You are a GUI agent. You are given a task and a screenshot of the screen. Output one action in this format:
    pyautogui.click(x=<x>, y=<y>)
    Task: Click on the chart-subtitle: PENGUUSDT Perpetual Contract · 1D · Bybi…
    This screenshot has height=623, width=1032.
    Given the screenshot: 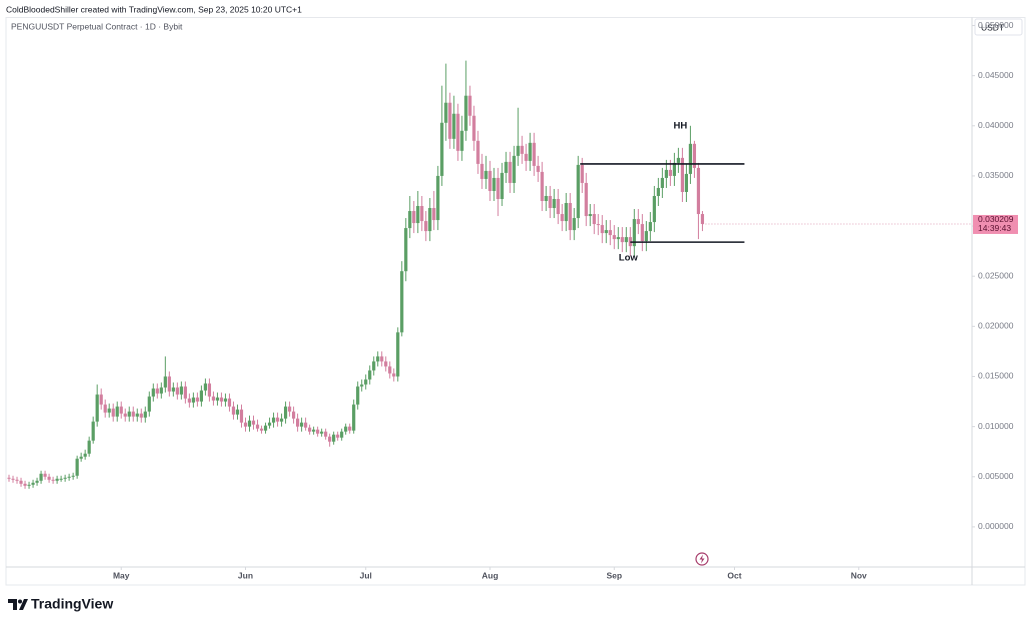 What is the action you would take?
    pyautogui.click(x=97, y=26)
    